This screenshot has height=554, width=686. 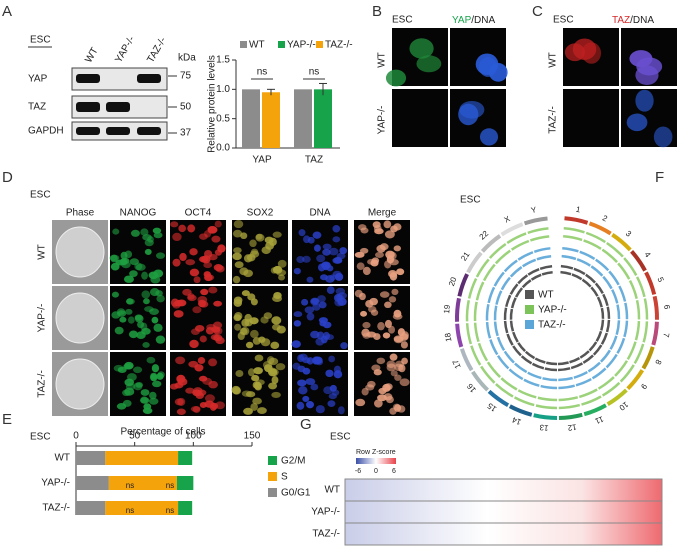 I want to click on label: ESC, so click(x=40, y=437).